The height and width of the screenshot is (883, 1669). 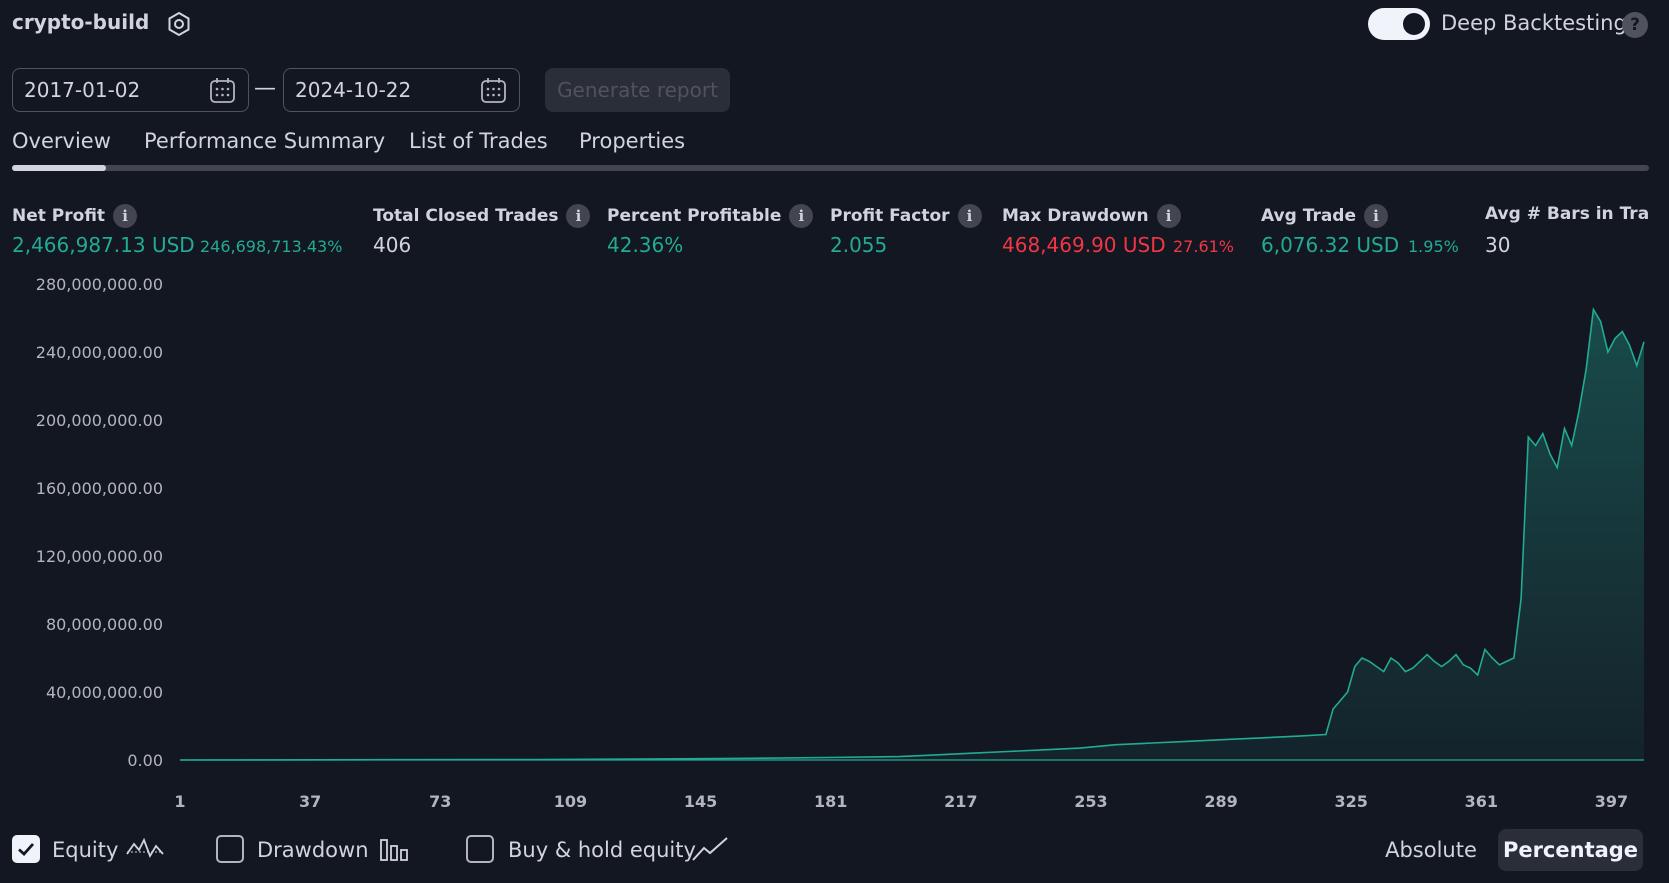 I want to click on net-profit-label: Net Profit i, so click(x=75, y=216).